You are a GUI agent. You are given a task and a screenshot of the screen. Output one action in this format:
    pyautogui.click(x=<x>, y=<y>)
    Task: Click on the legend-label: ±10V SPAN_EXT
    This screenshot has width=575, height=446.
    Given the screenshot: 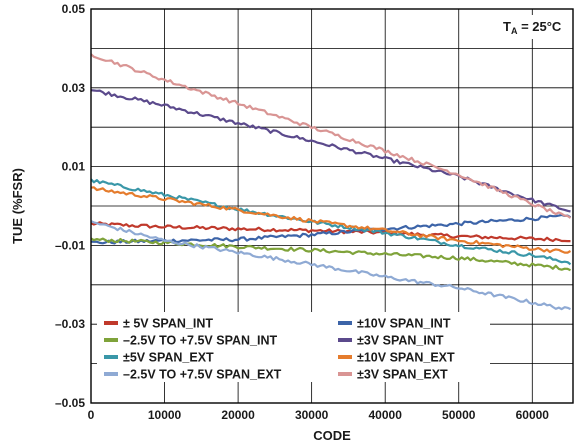 What is the action you would take?
    pyautogui.click(x=406, y=358)
    